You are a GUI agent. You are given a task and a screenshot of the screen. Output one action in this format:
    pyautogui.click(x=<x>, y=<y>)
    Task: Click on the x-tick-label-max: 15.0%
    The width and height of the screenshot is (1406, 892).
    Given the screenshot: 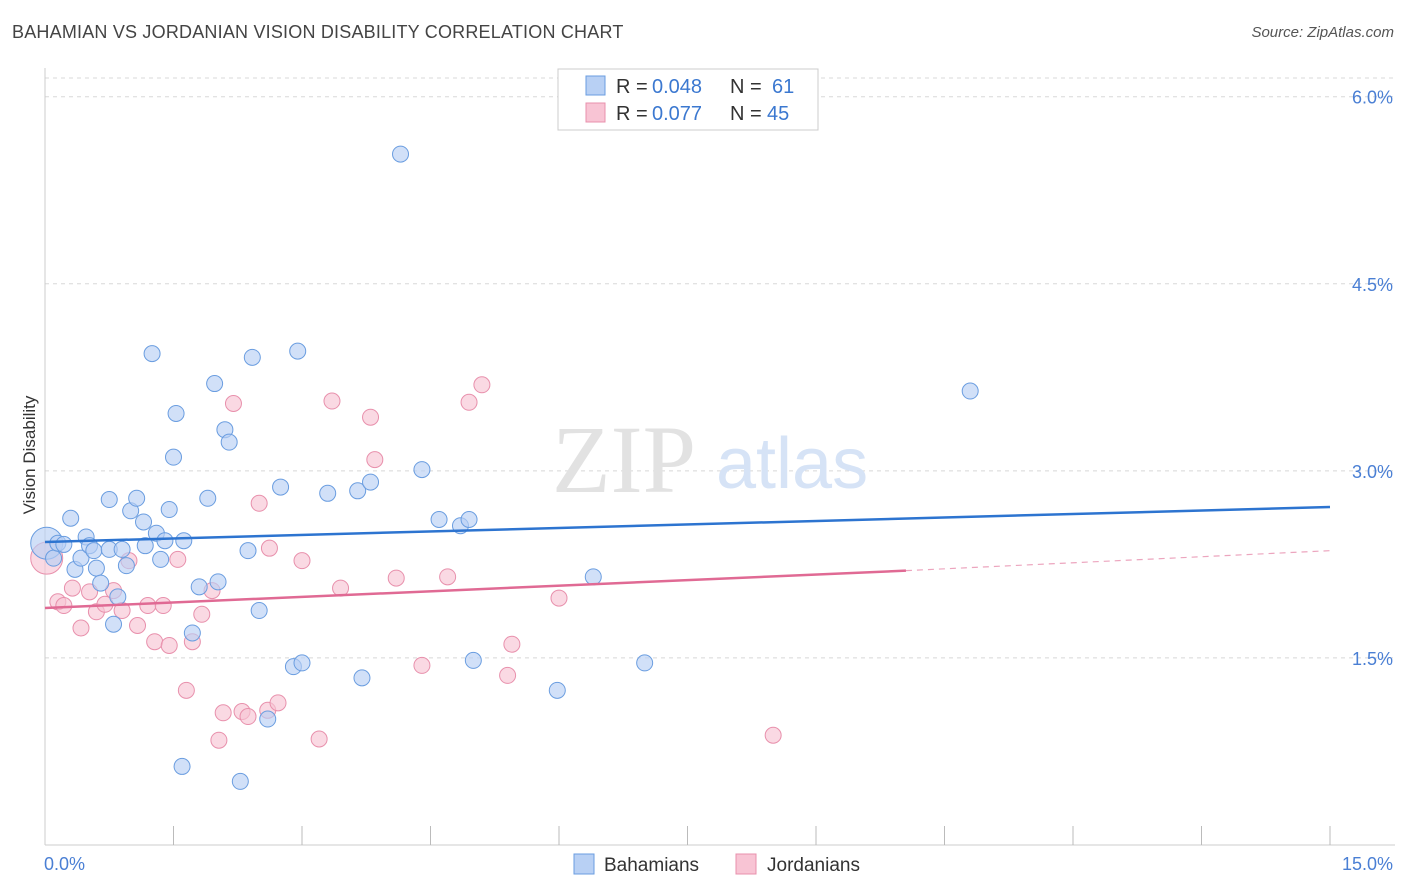 What is the action you would take?
    pyautogui.click(x=1367, y=864)
    